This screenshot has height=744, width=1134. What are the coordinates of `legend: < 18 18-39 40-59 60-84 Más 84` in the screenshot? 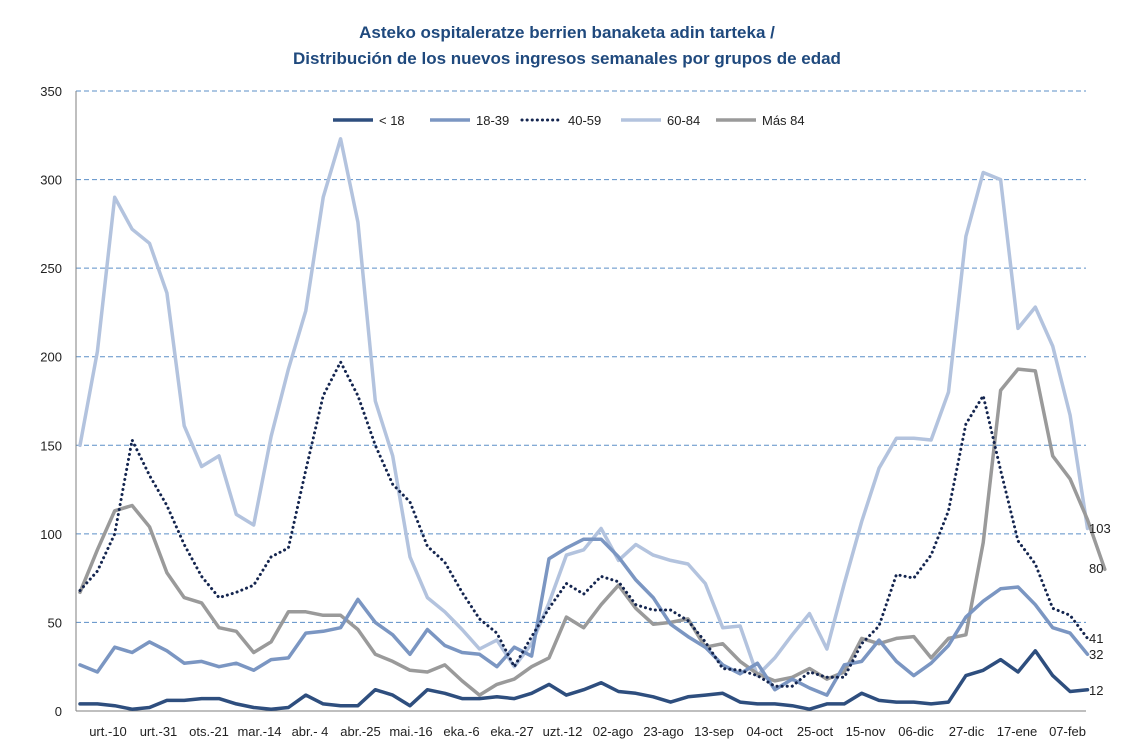 It's located at (569, 120).